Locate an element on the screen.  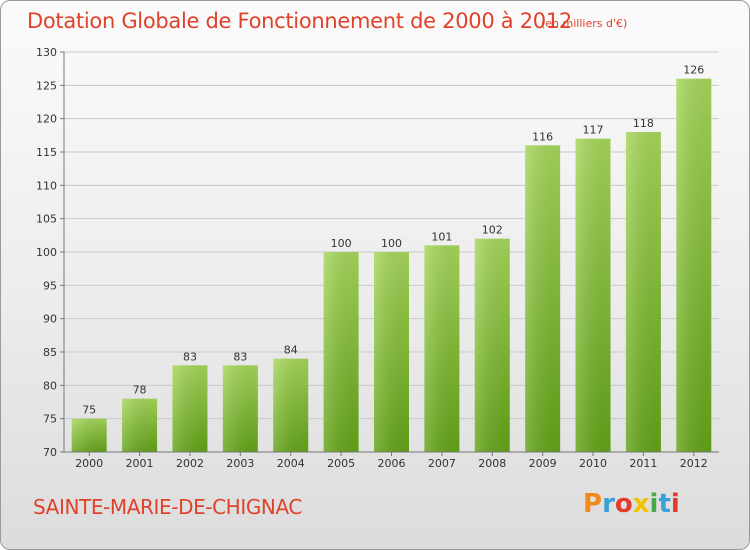
y-tick-label: 120 is located at coordinates (46, 119).